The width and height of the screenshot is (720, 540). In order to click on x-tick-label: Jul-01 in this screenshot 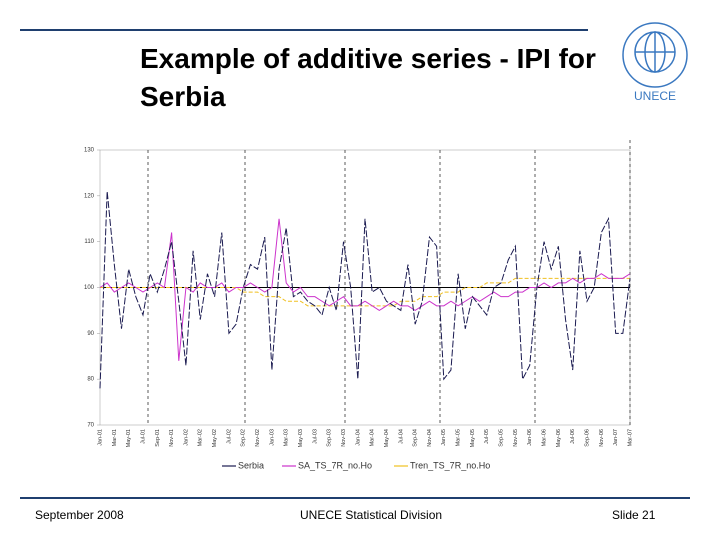, I will do `click(143, 436)`.